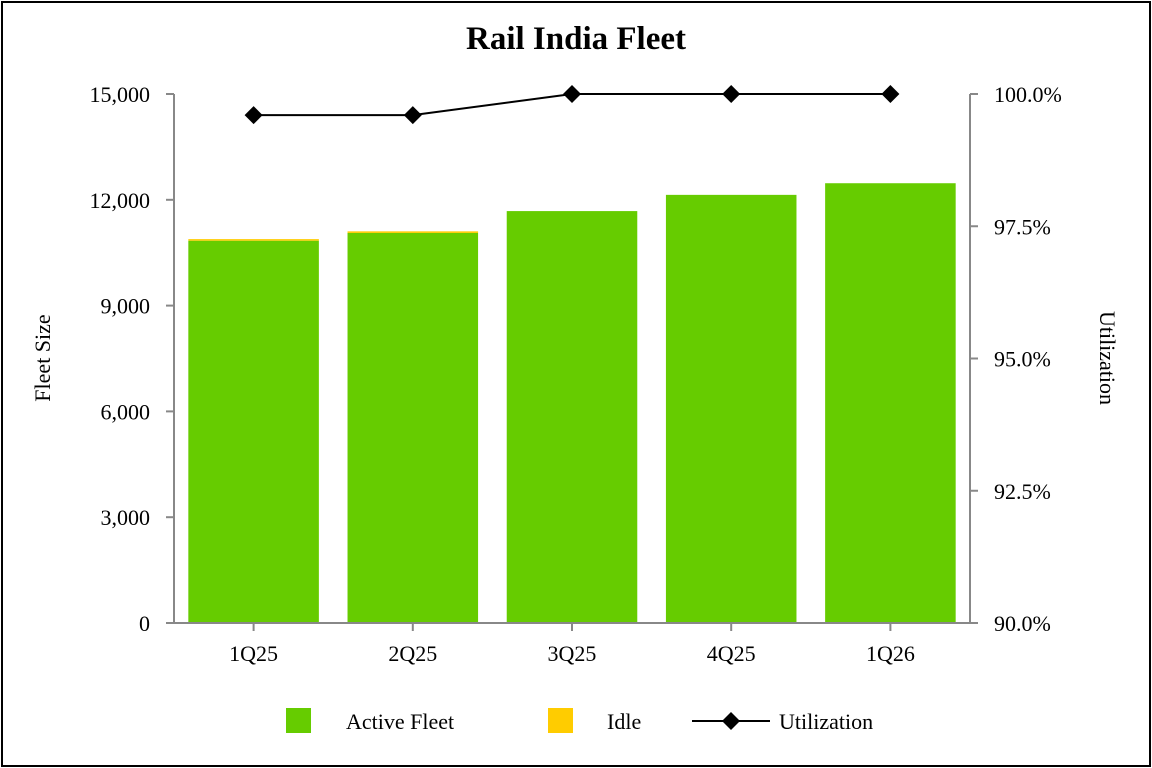 This screenshot has height=768, width=1152. I want to click on legend-label-idle: Idle, so click(624, 721).